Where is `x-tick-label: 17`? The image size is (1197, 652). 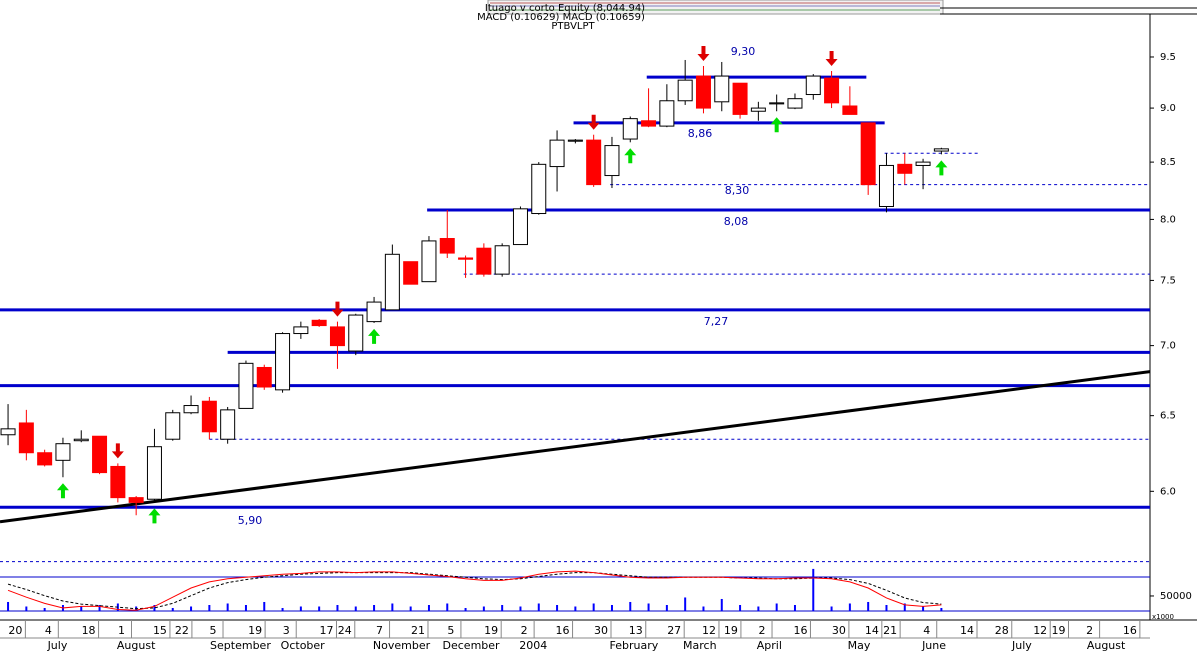
x-tick-label: 17 is located at coordinates (326, 630).